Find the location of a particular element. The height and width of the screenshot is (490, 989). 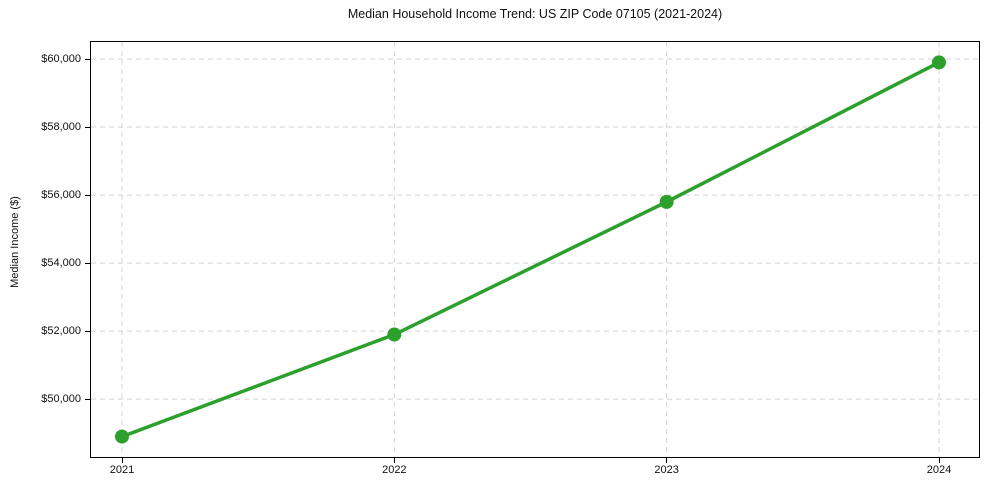

data-point-2021 is located at coordinates (122, 436).